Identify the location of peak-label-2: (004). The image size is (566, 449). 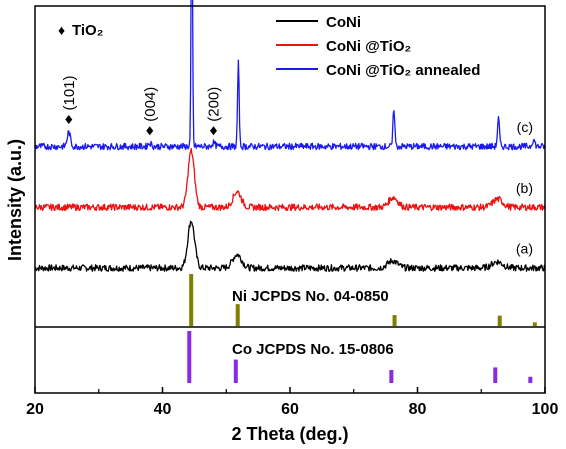
(150, 104).